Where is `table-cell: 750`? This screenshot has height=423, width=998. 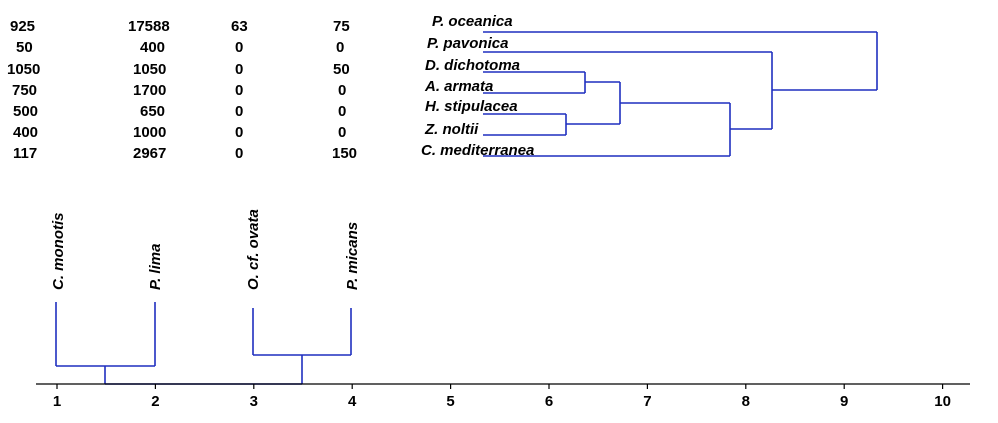 table-cell: 750 is located at coordinates (24, 90).